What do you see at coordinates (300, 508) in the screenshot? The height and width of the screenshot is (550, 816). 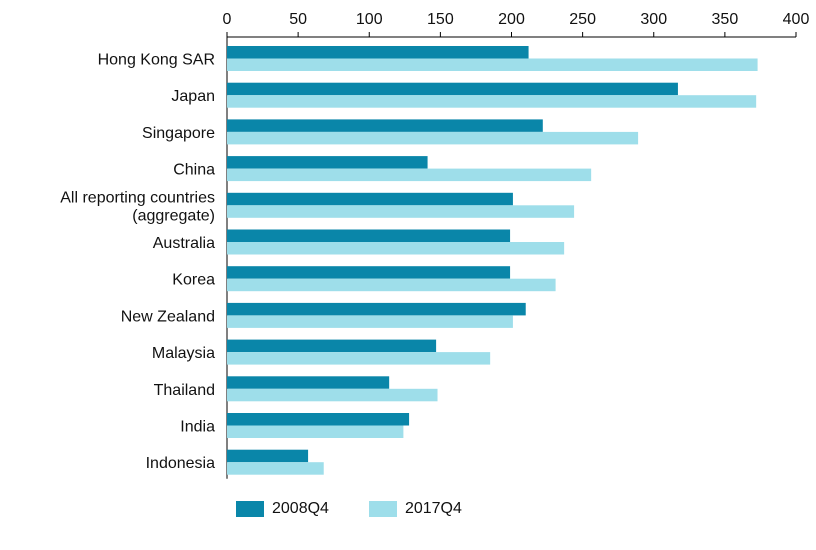 I see `legend-label-2008q4: 2008Q4` at bounding box center [300, 508].